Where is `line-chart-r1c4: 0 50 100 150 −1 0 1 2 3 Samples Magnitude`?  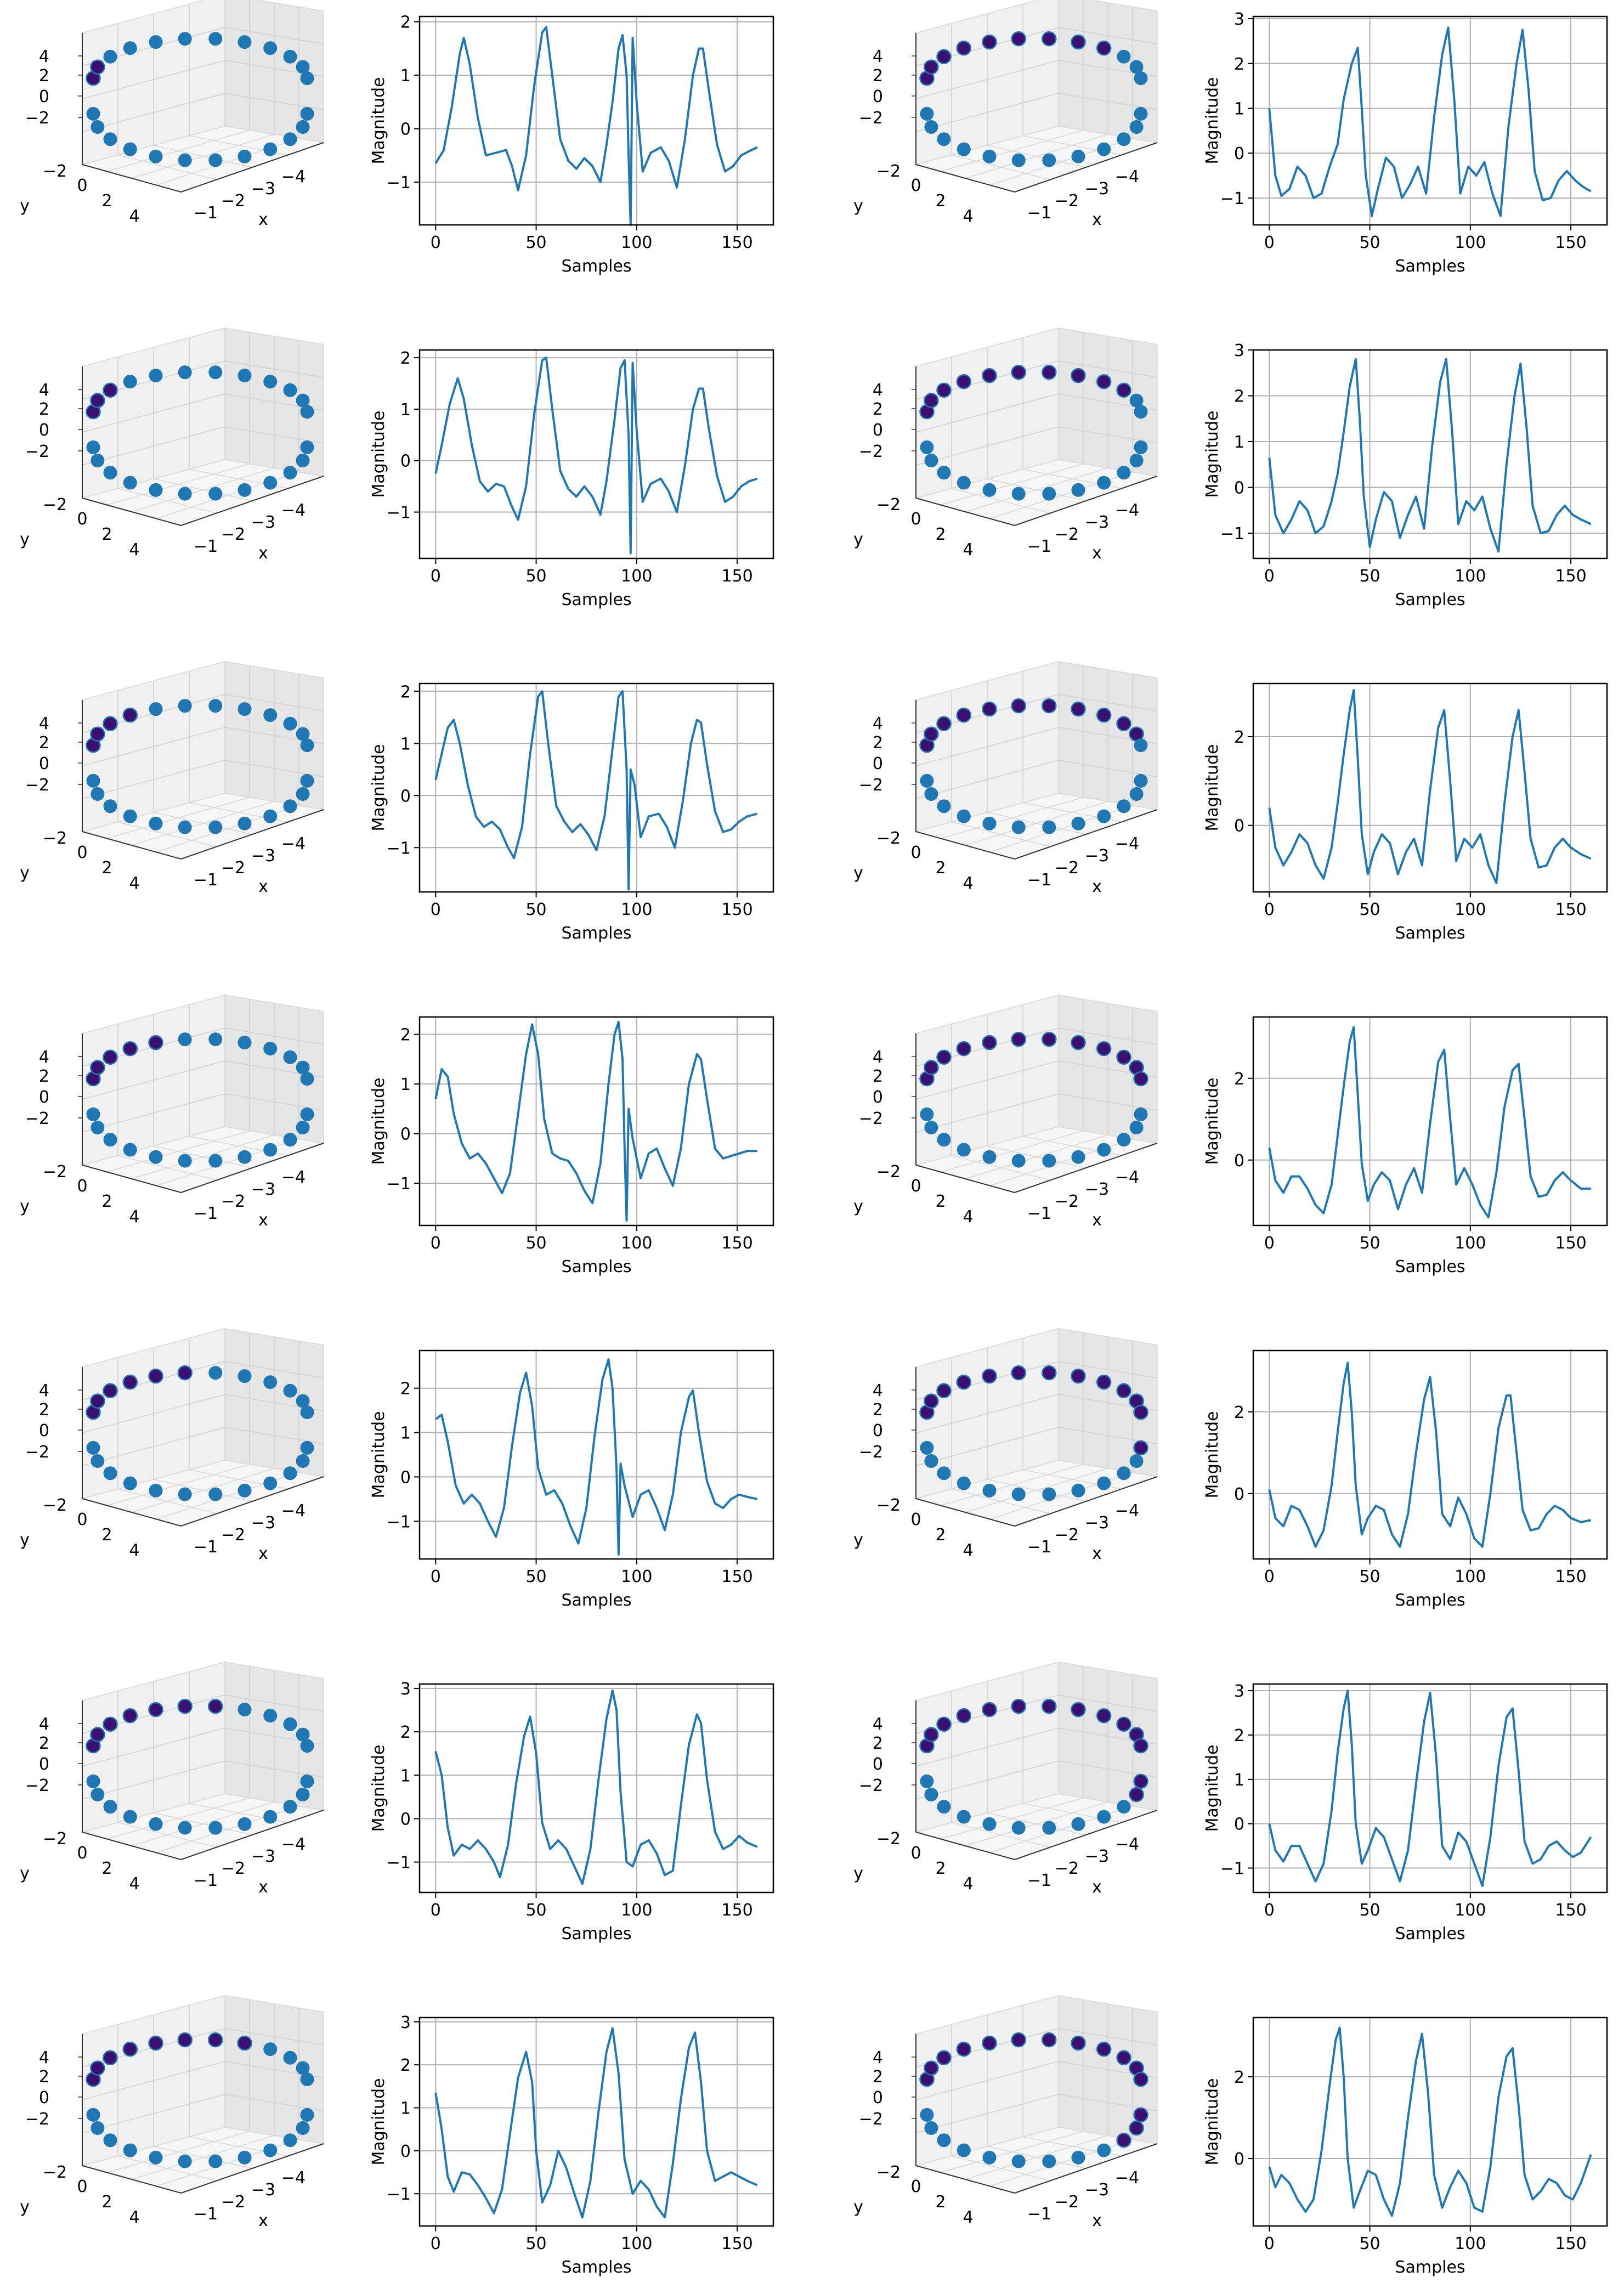
line-chart-r1c4: 0 50 100 150 −1 0 1 2 3 Samples Magnitude is located at coordinates (1405, 143).